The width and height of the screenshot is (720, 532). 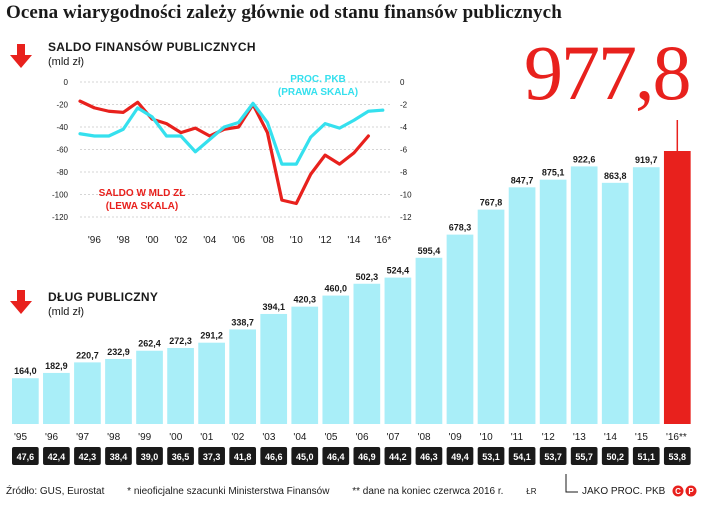 What do you see at coordinates (393, 437) in the screenshot?
I see `category-label: '07` at bounding box center [393, 437].